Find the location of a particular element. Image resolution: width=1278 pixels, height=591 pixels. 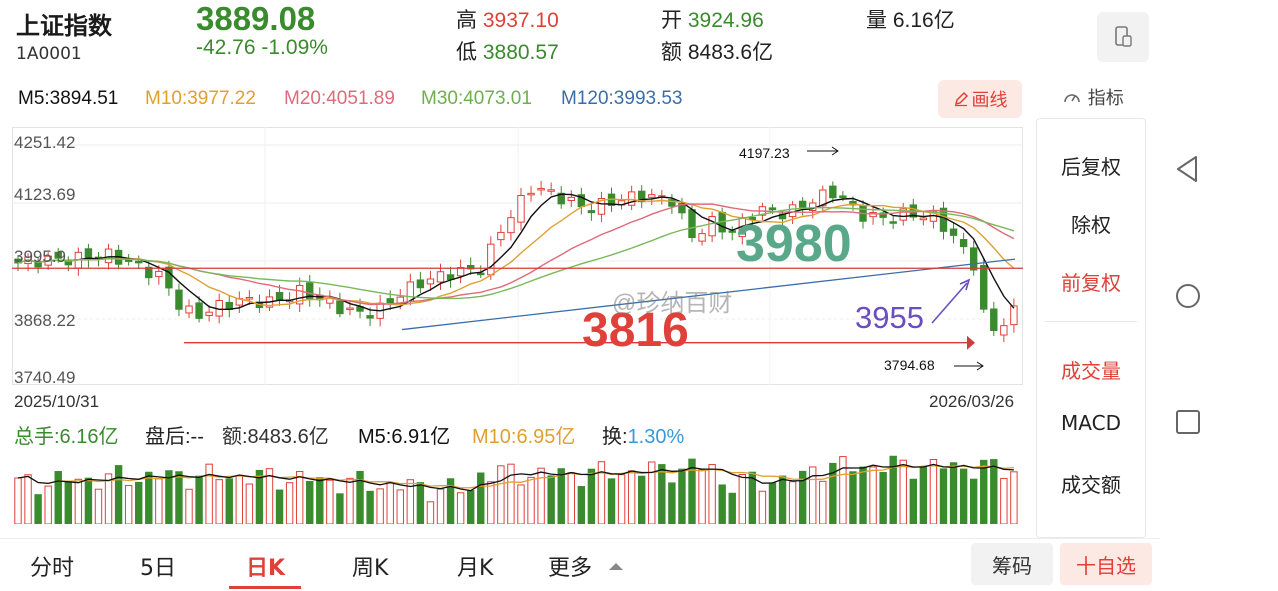

home-icon is located at coordinates (1188, 296).